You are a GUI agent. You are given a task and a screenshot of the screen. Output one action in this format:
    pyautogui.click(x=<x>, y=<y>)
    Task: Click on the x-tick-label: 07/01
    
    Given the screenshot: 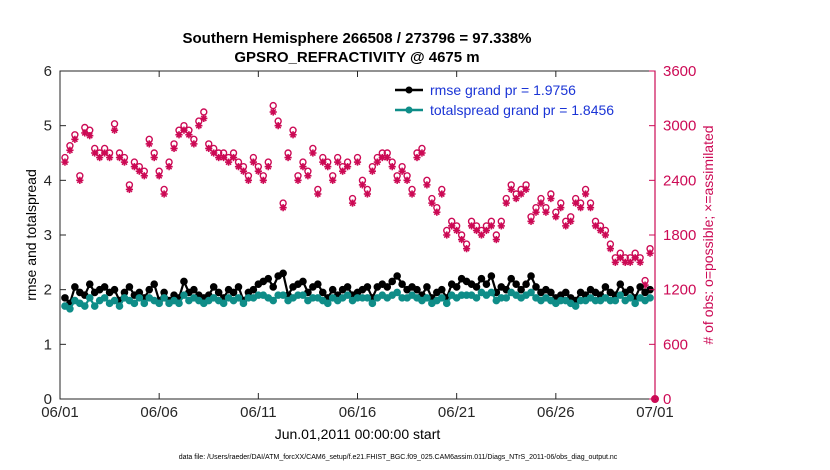 What is the action you would take?
    pyautogui.click(x=655, y=412)
    